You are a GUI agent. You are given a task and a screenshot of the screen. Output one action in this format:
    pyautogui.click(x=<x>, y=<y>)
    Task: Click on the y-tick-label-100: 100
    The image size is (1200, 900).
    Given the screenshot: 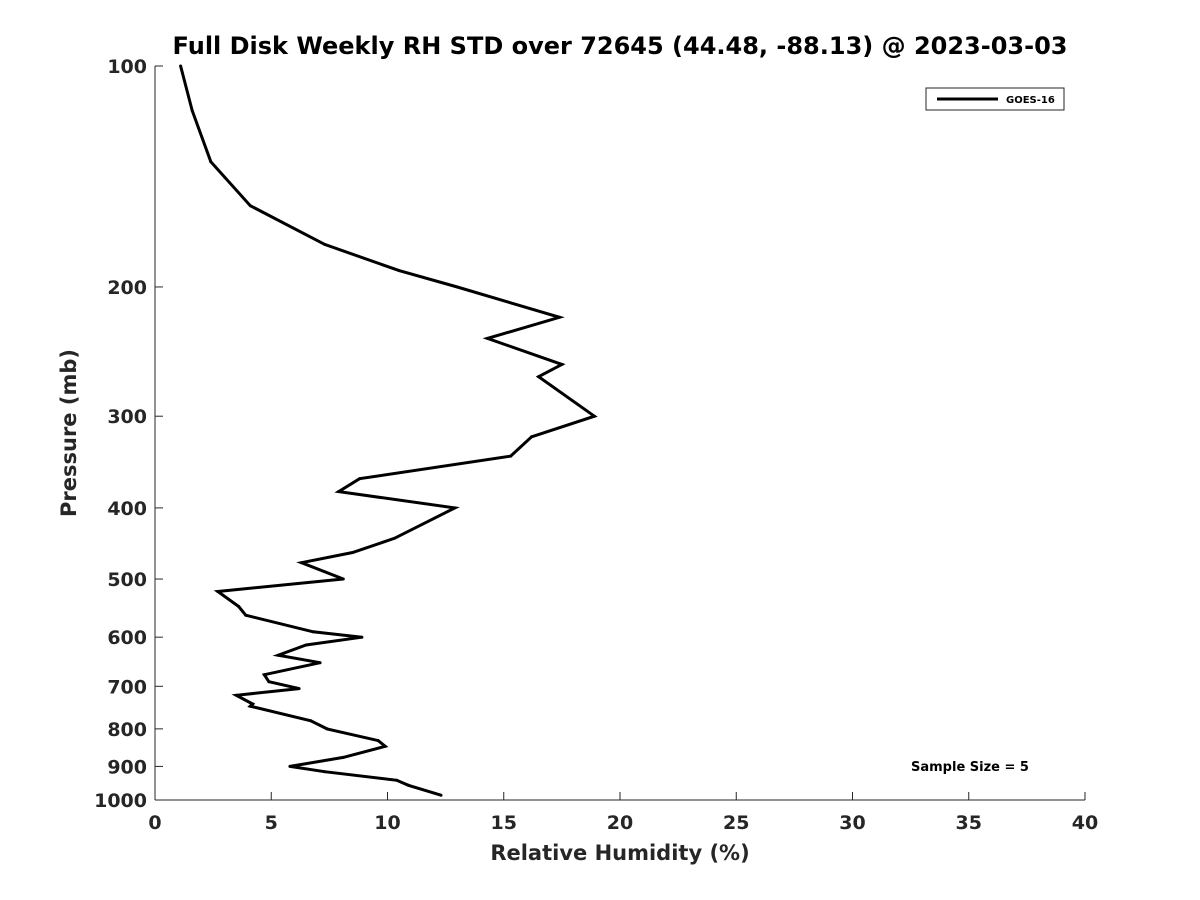 What is the action you would take?
    pyautogui.click(x=127, y=67)
    